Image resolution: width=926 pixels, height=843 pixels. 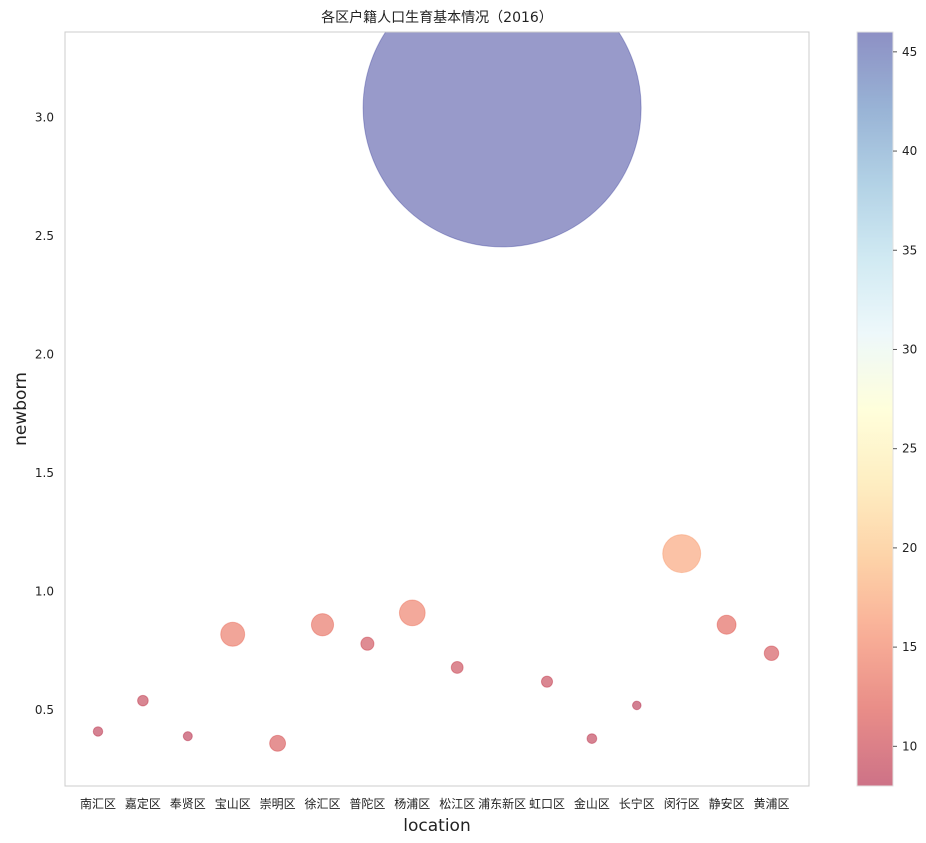 I want to click on colorbar-tick-label: 35, so click(x=909, y=250).